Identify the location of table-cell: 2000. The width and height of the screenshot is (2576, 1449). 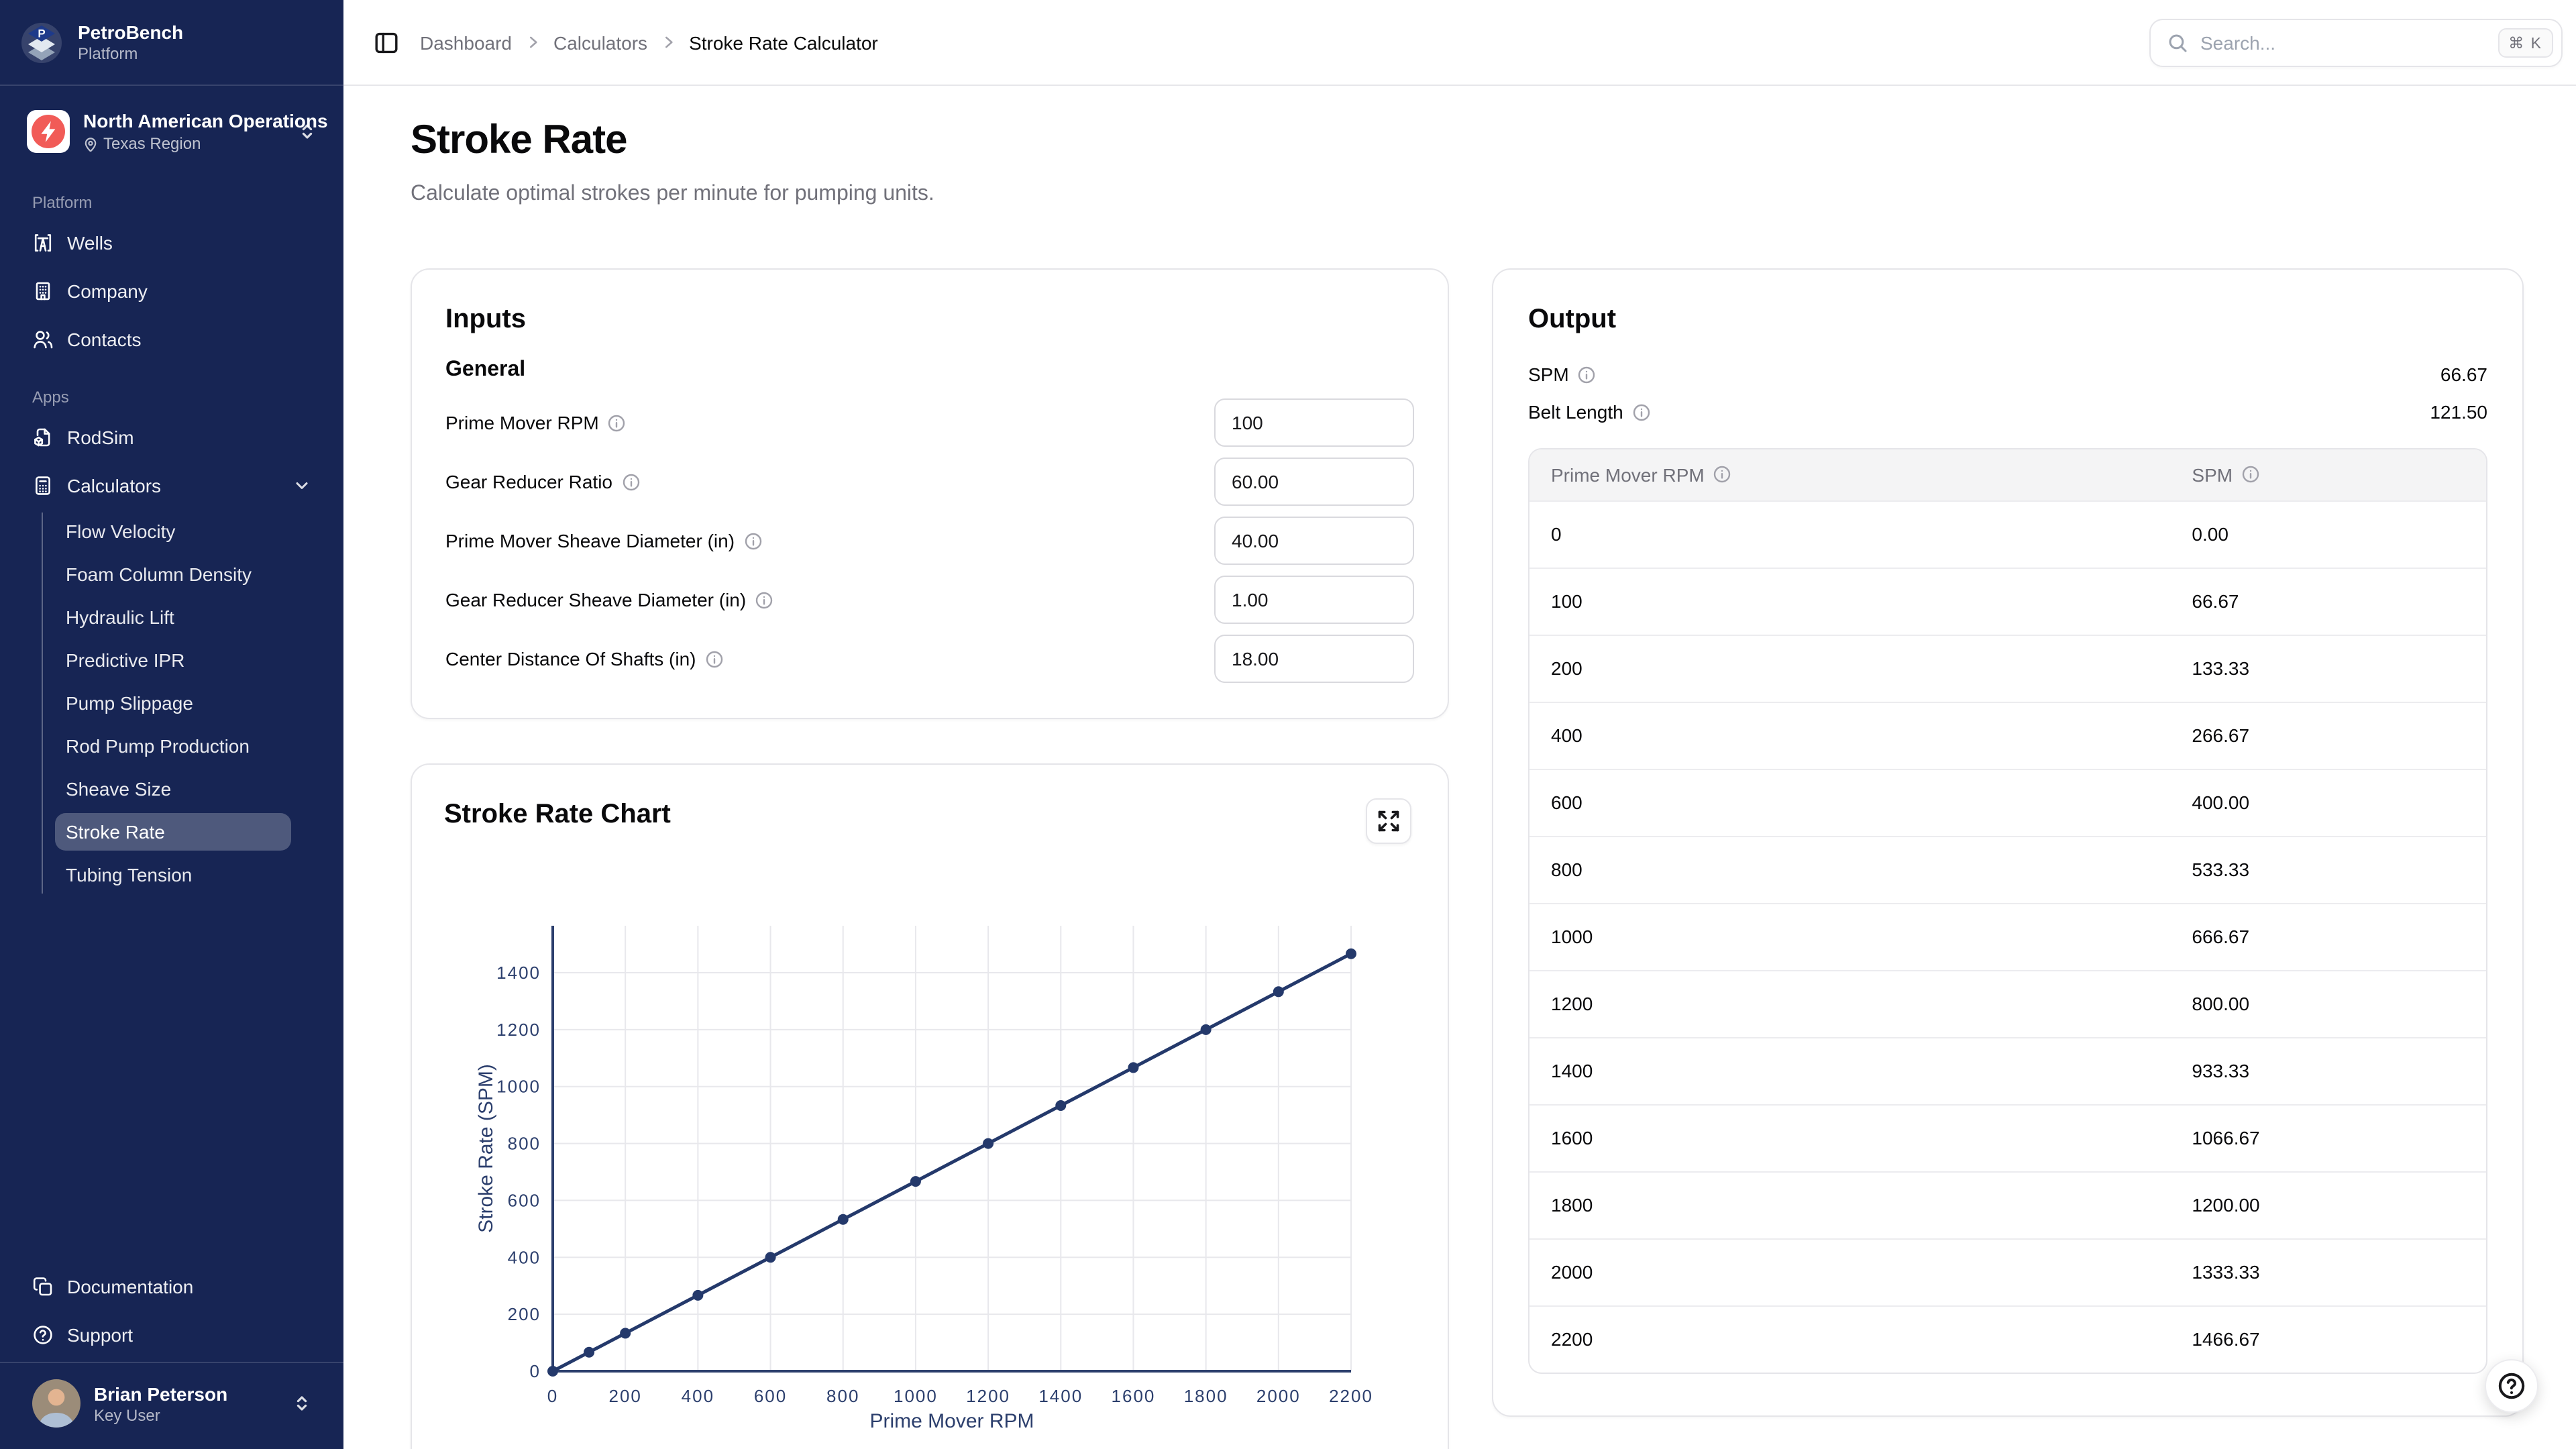
(1850, 1271).